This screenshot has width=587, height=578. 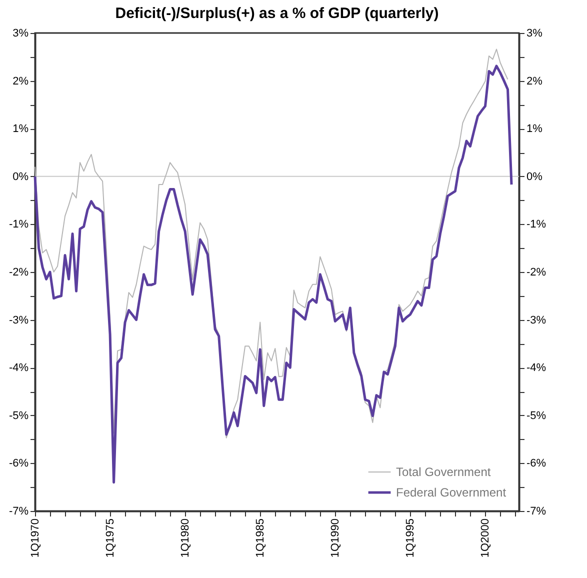 I want to click on y2-tick-label: -2%, so click(x=536, y=272).